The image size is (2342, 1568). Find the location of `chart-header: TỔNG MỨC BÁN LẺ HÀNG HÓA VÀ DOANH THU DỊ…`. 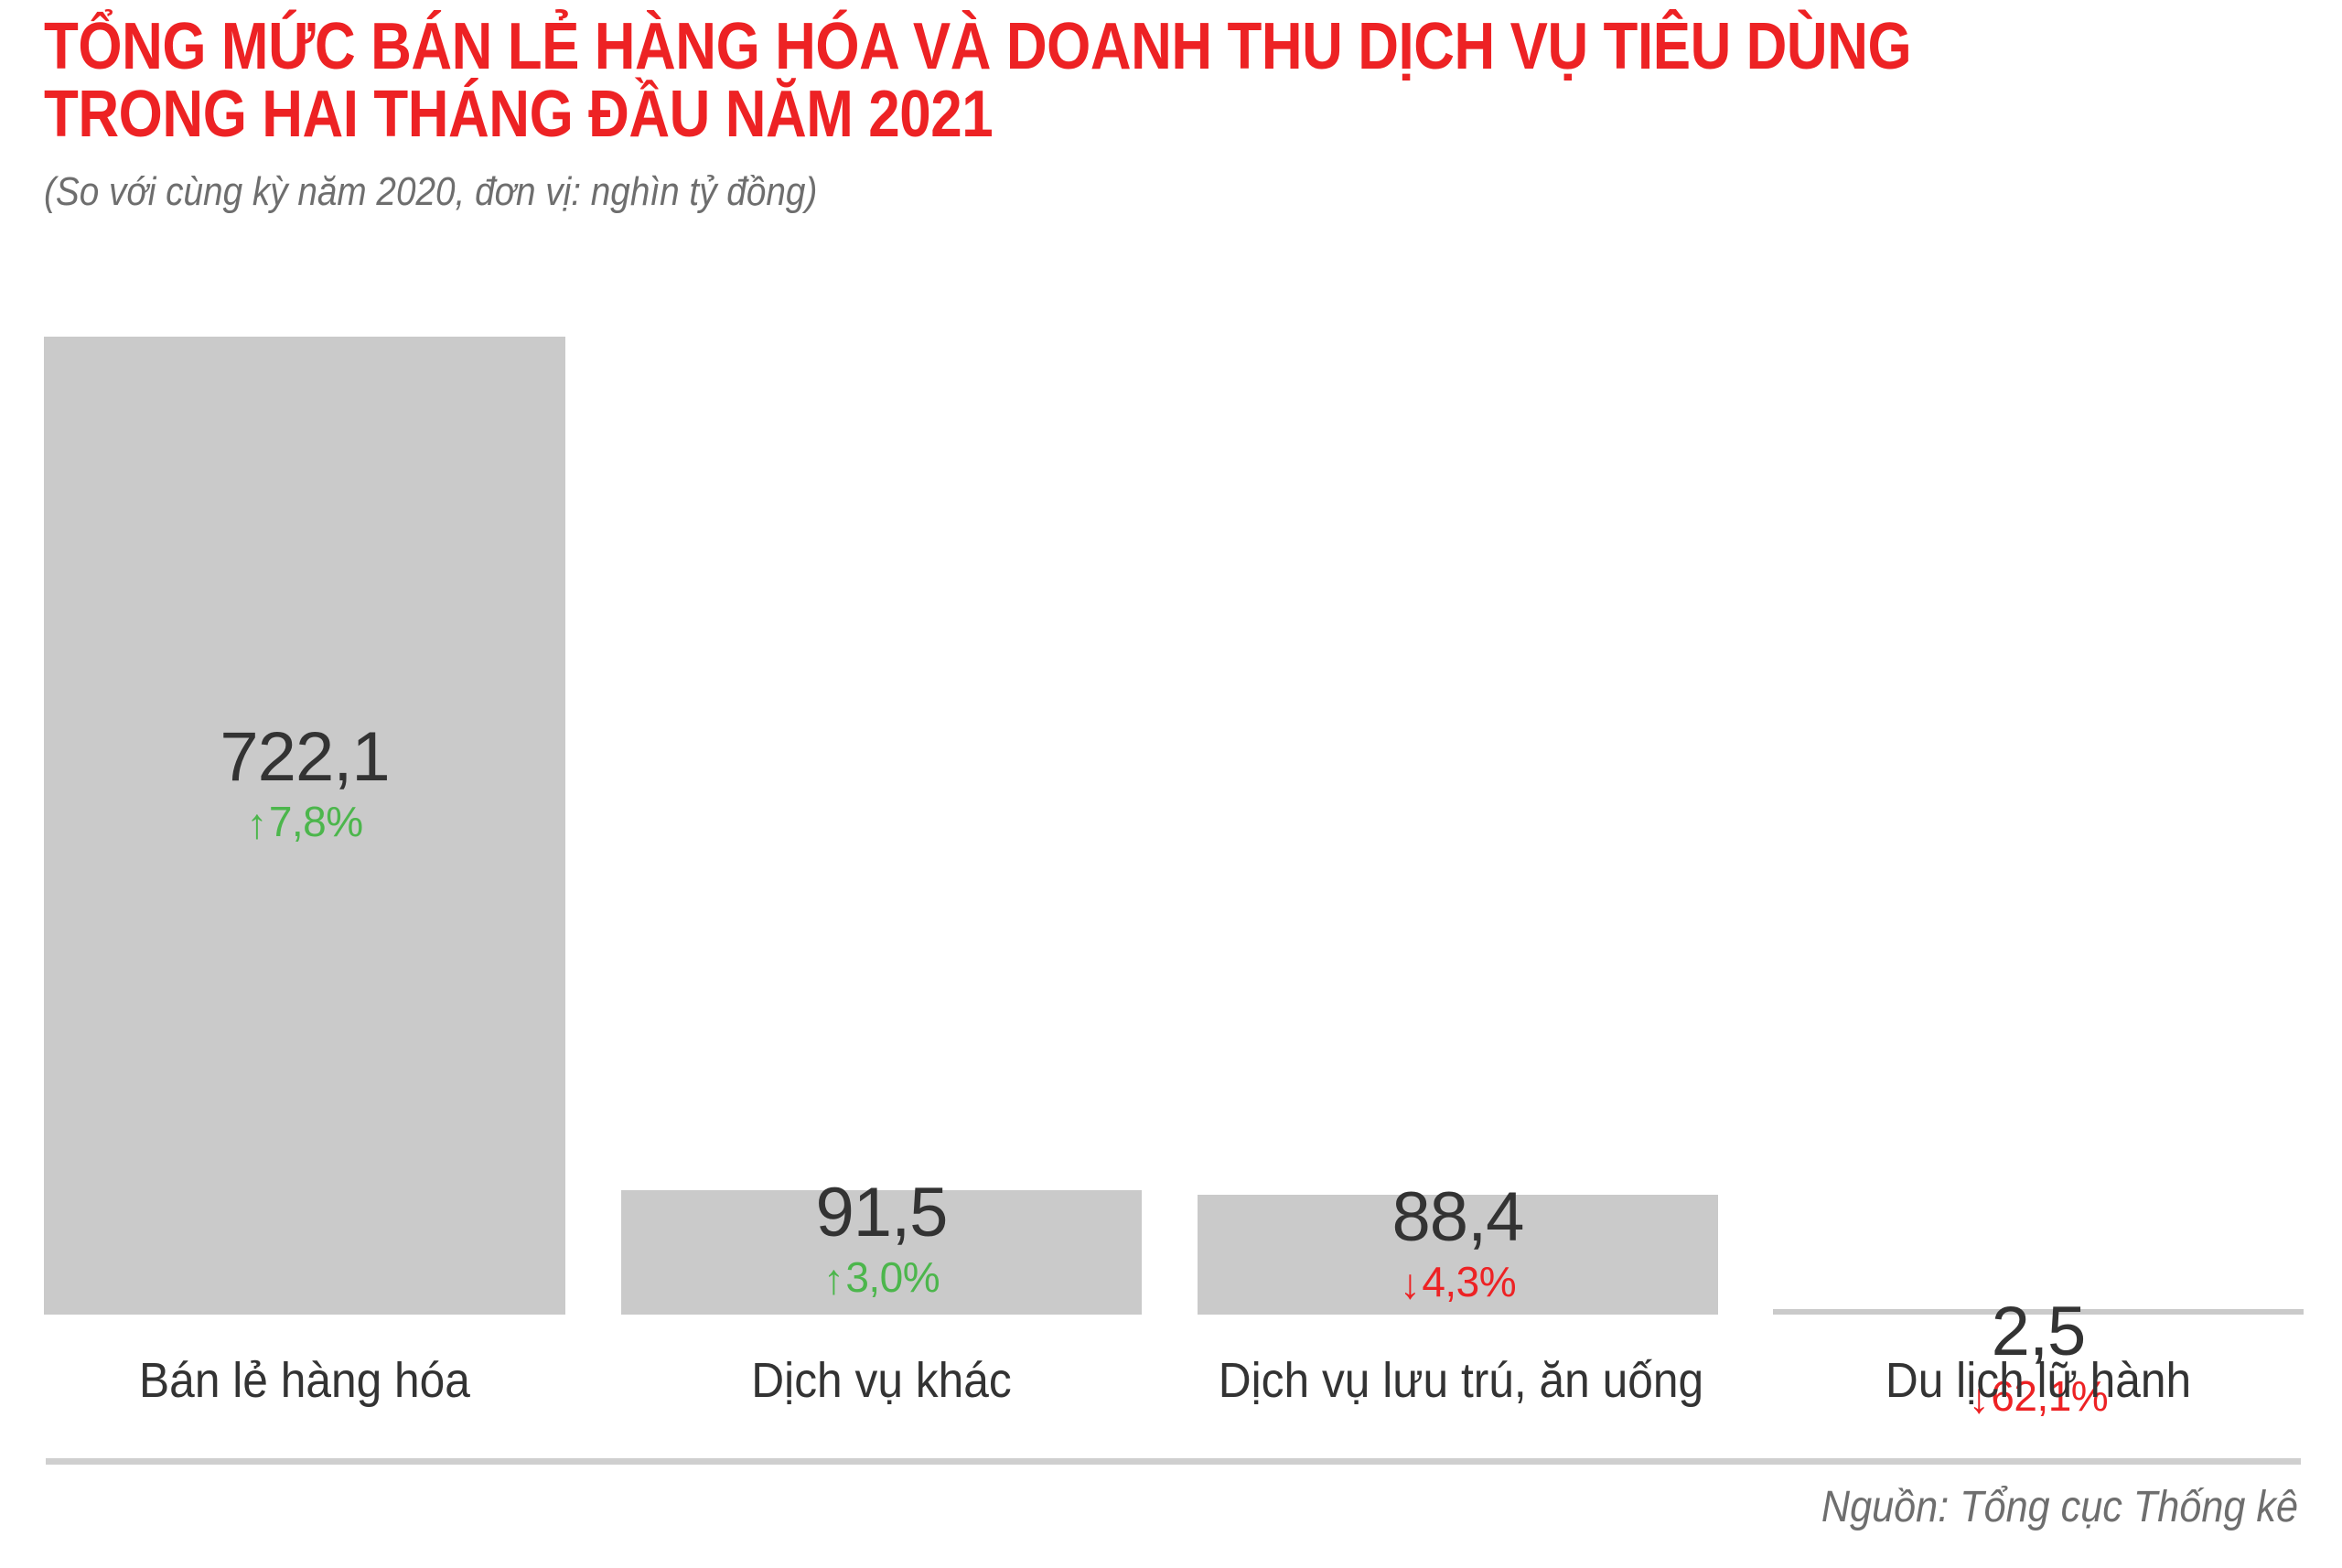

chart-header: TỔNG MỨC BÁN LẺ HÀNG HÓA VÀ DOANH THU DỊ… is located at coordinates (1174, 114).